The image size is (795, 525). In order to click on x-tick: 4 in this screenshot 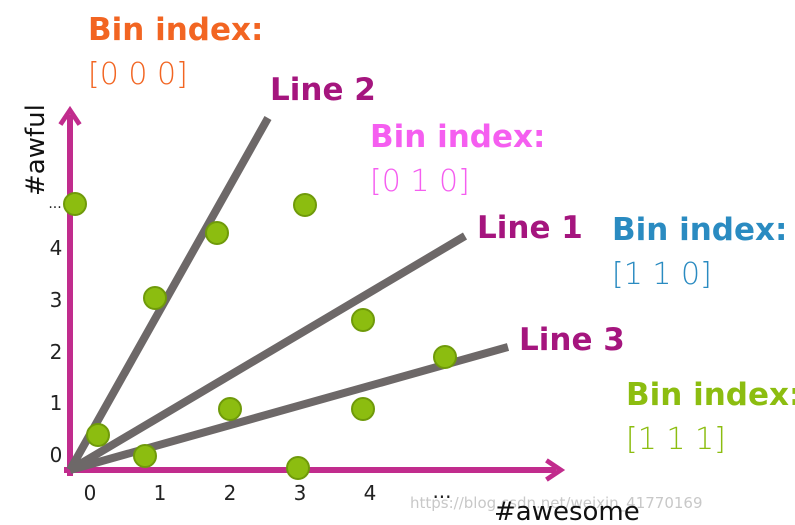, I will do `click(370, 493)`.